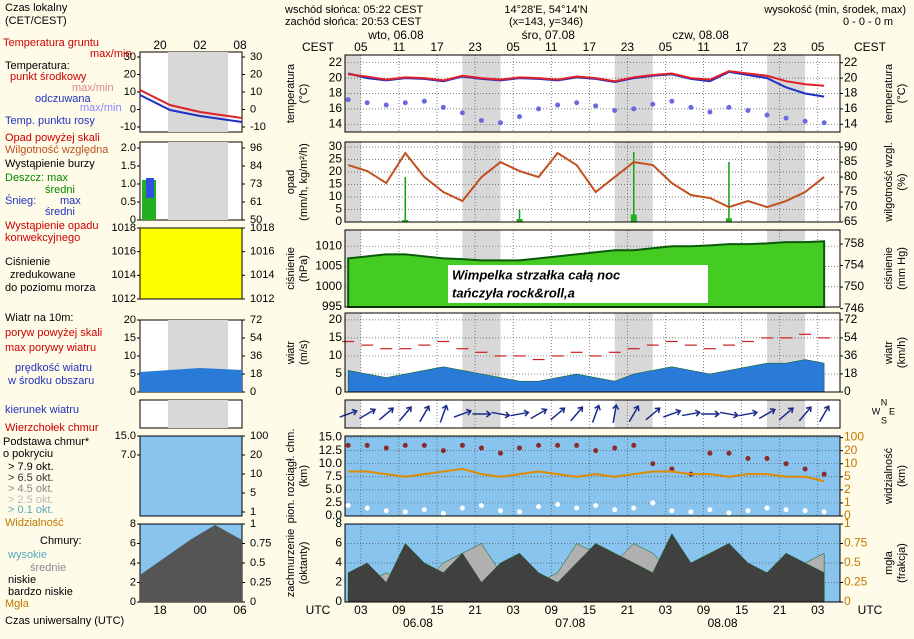  What do you see at coordinates (847, 489) in the screenshot?
I see `y2-tick-label: 2` at bounding box center [847, 489].